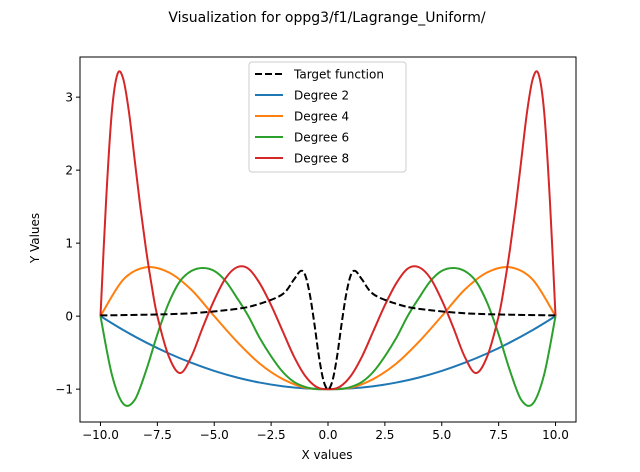 The width and height of the screenshot is (640, 472). What do you see at coordinates (321, 138) in the screenshot?
I see `legend-label: Degree 6` at bounding box center [321, 138].